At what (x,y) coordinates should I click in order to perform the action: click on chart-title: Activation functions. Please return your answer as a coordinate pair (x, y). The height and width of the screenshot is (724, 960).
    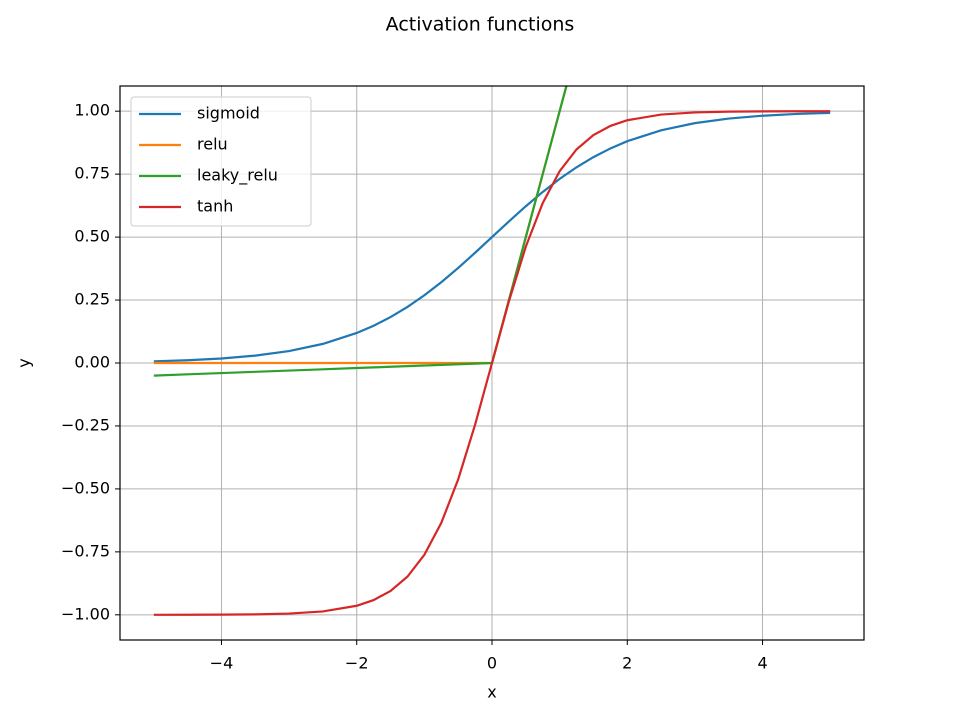
    Looking at the image, I should click on (480, 25).